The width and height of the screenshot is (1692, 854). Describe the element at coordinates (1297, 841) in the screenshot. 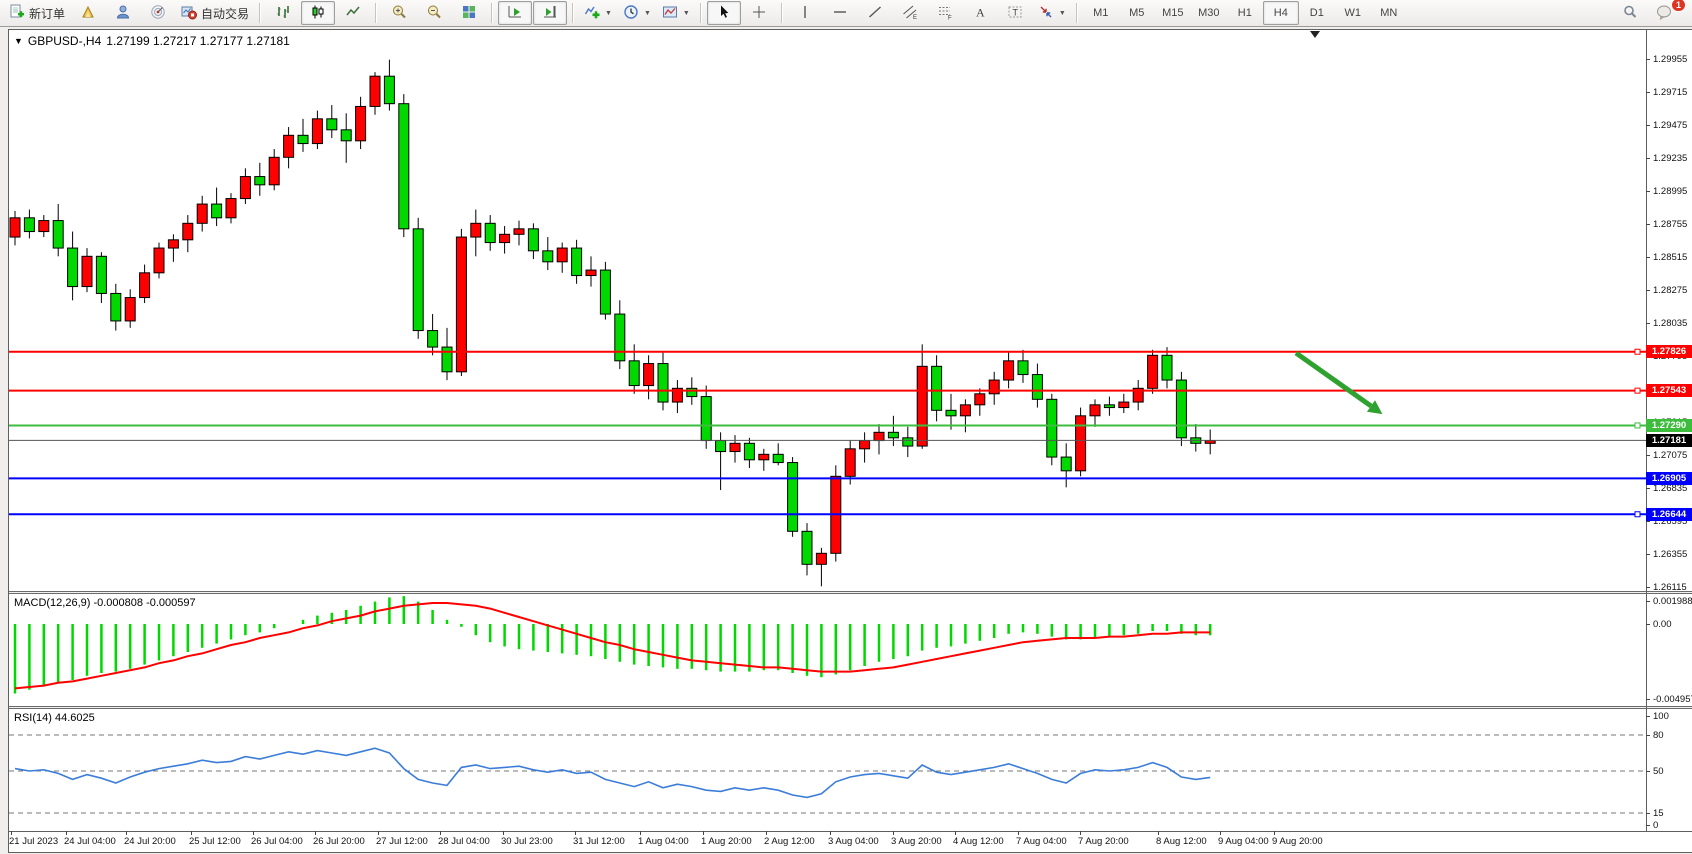

I see `time-tick-label: 9 Aug 20:00` at that location.